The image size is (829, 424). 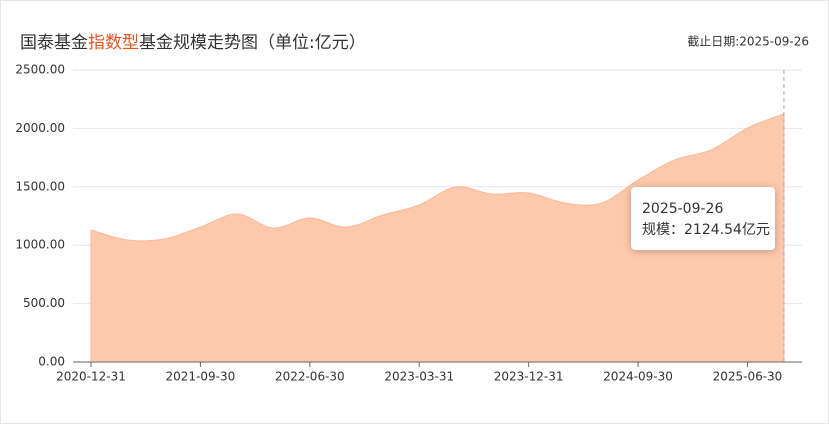 I want to click on y-tick-label: 500.00, so click(x=44, y=303).